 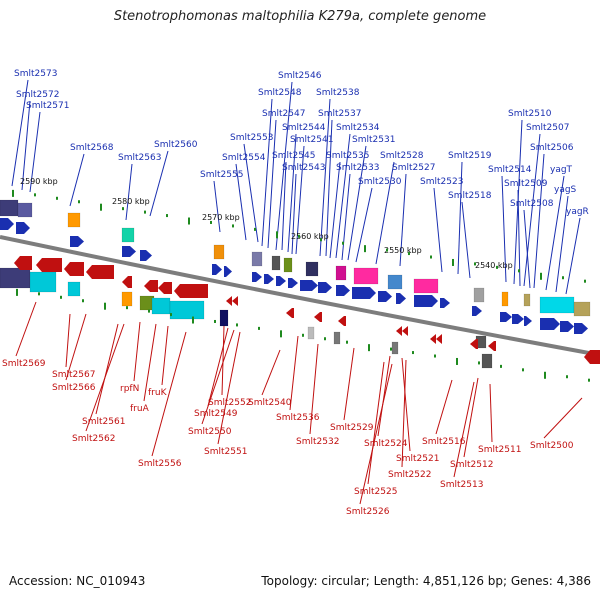 I want to click on gene-label-smlt2553: Smlt2553, so click(x=251, y=138).